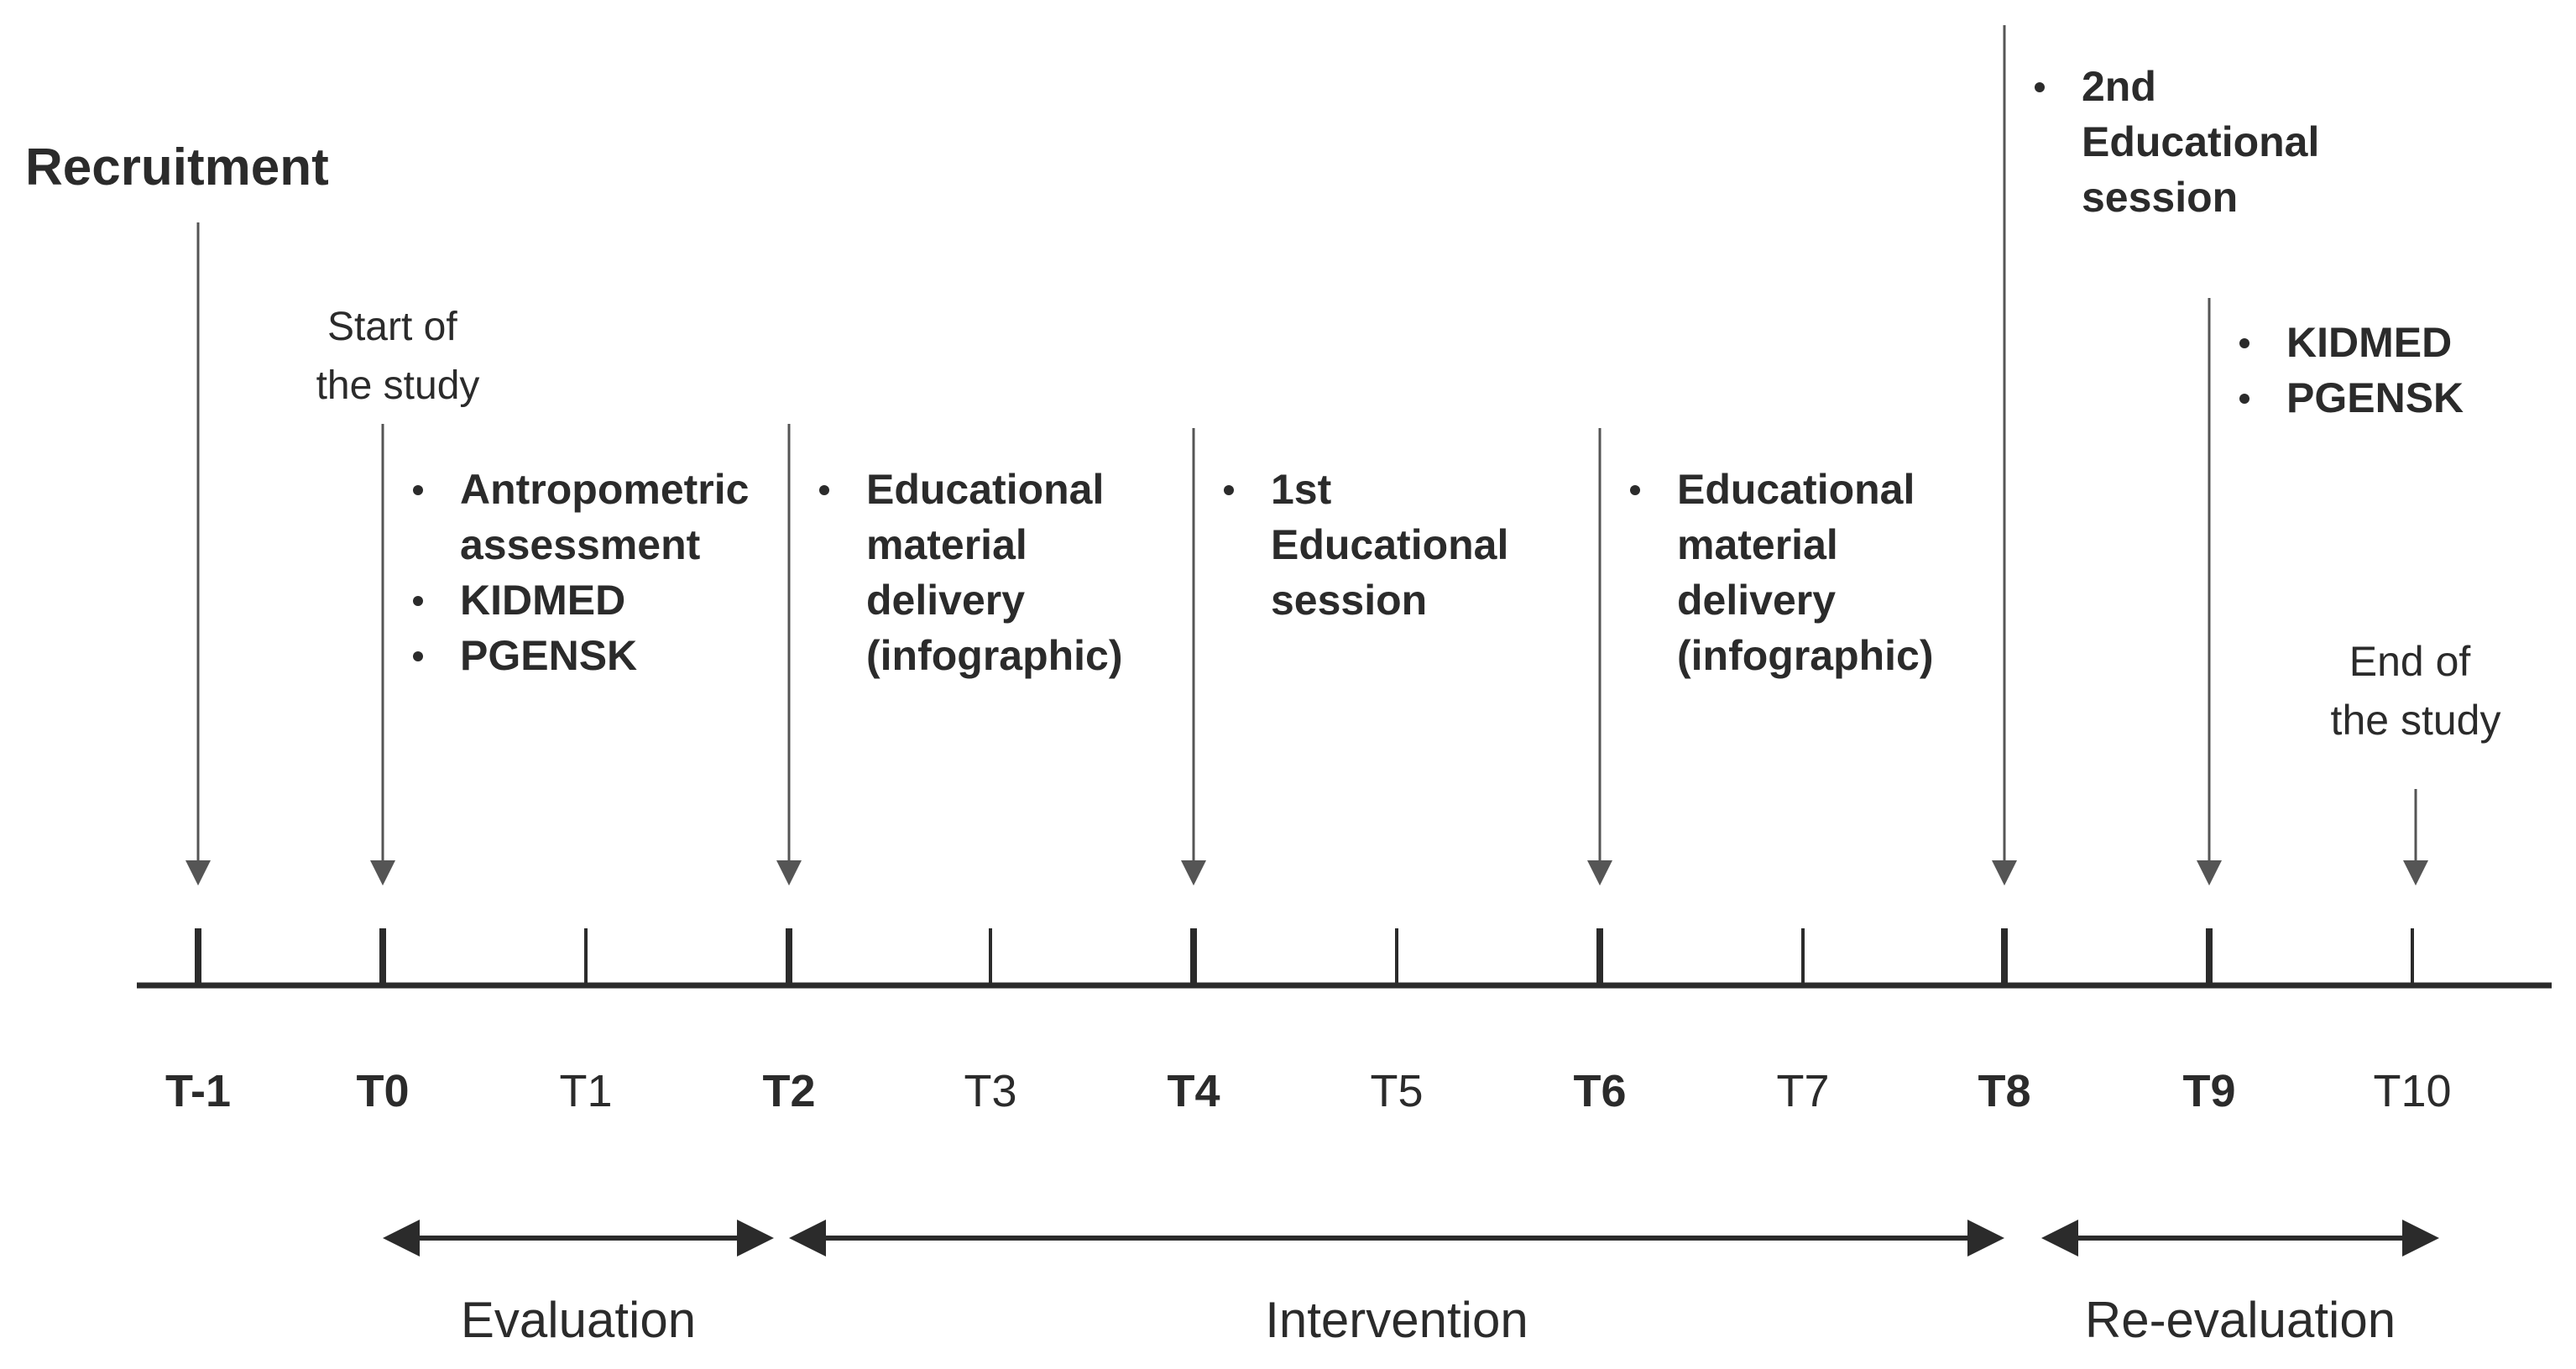 Image resolution: width=2576 pixels, height=1369 pixels. Describe the element at coordinates (398, 356) in the screenshot. I see `start-of-study-label: Start of the study` at that location.